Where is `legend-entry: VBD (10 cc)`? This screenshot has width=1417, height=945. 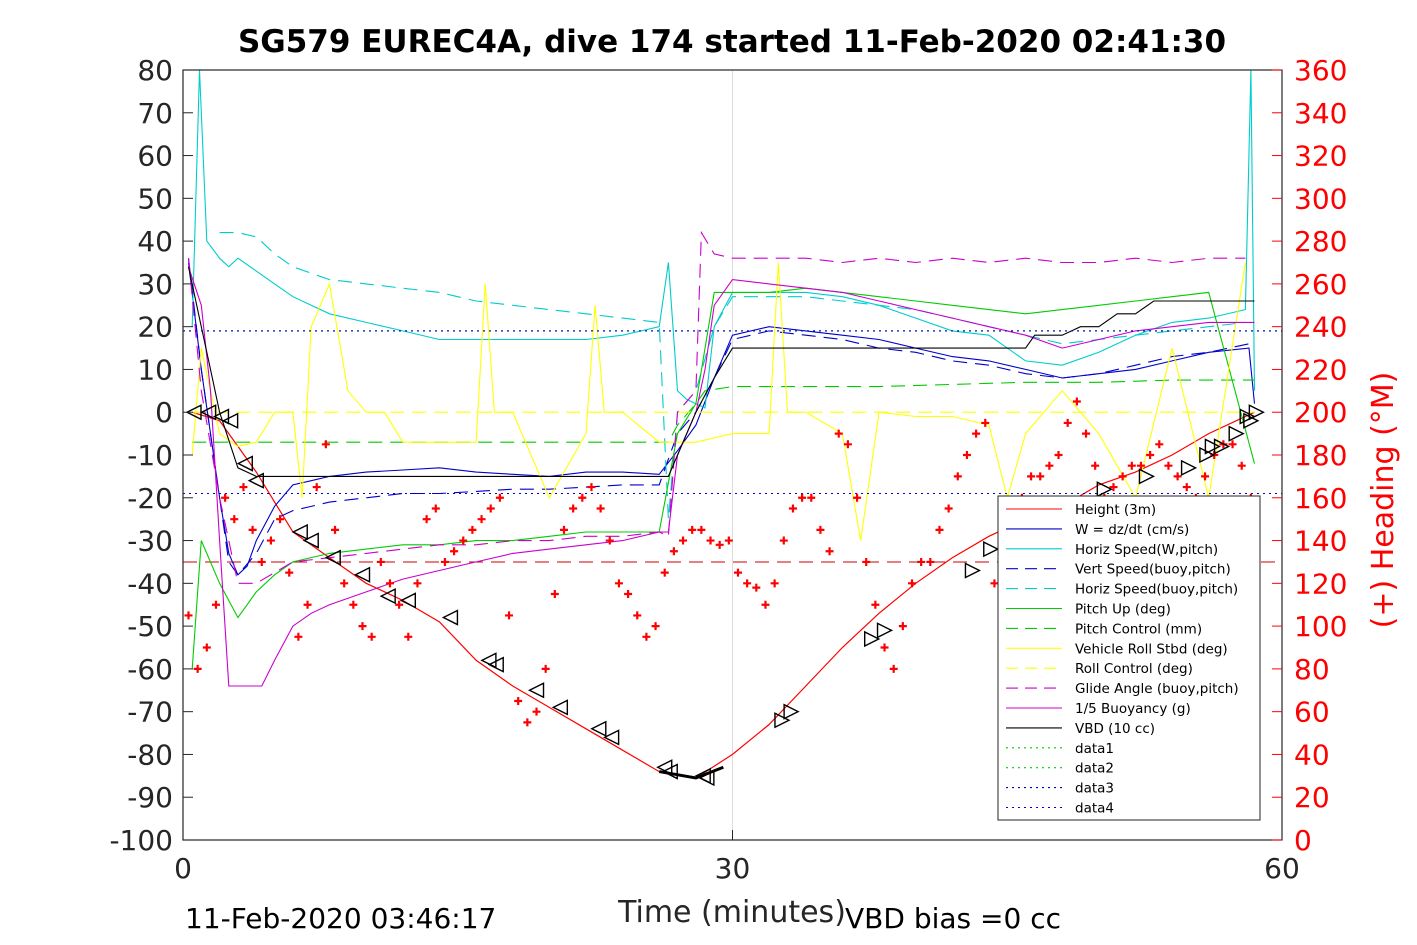 legend-entry: VBD (10 cc) is located at coordinates (1115, 729).